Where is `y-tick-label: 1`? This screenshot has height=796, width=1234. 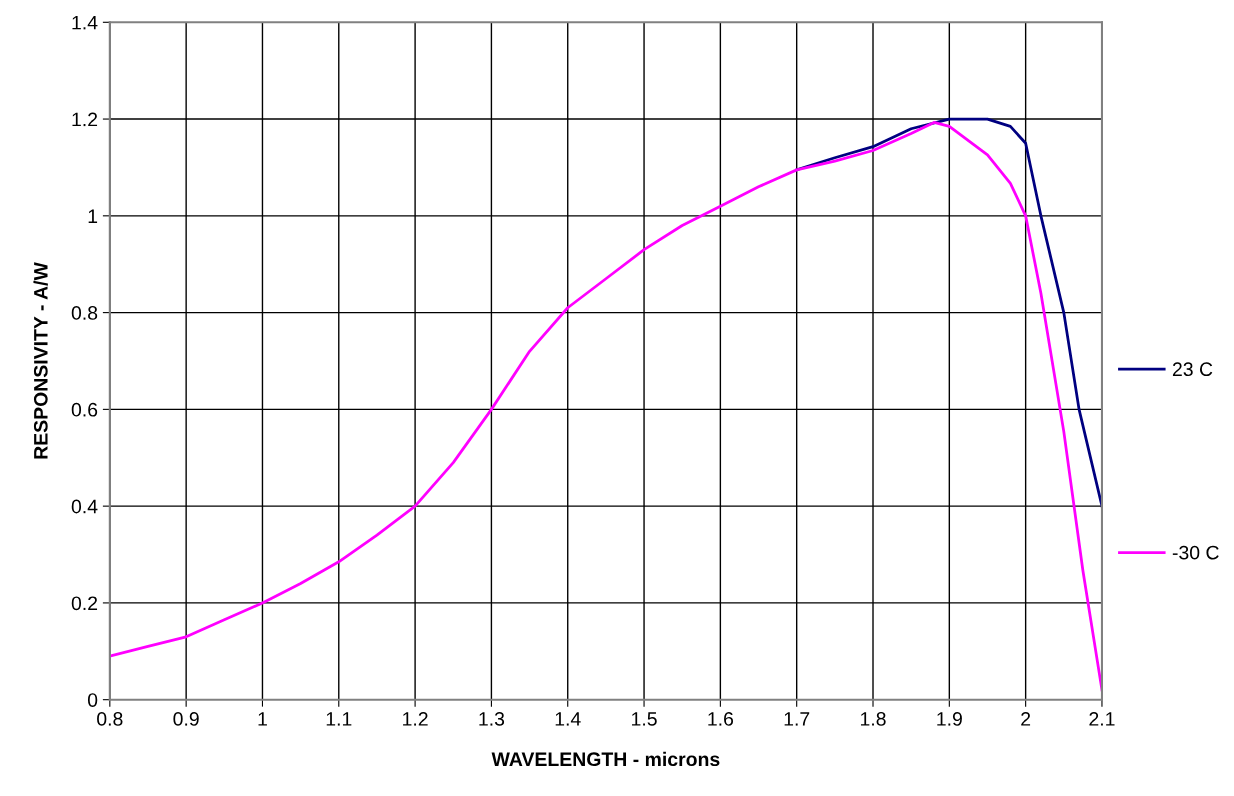 y-tick-label: 1 is located at coordinates (93, 216).